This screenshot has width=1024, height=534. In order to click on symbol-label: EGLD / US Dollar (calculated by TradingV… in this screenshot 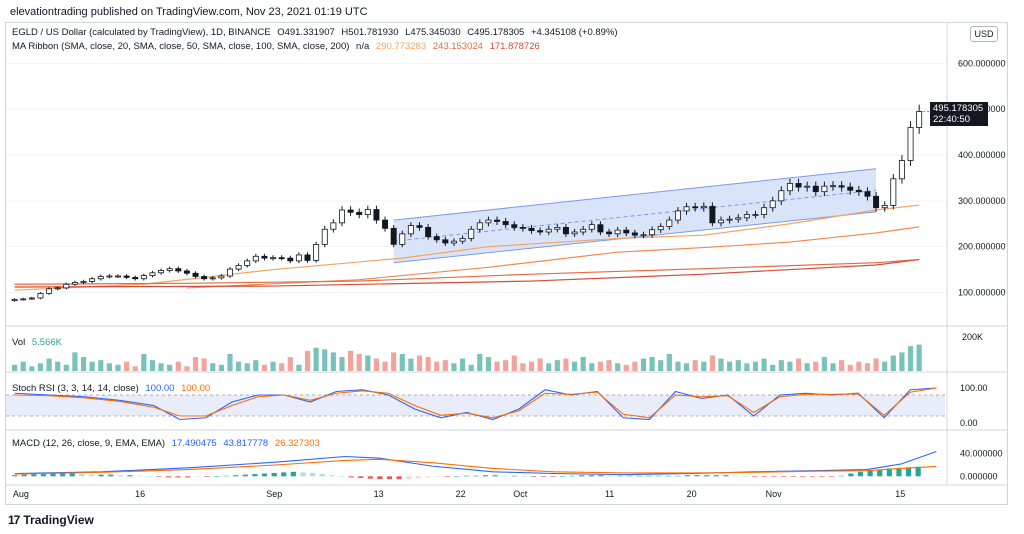, I will do `click(141, 32)`.